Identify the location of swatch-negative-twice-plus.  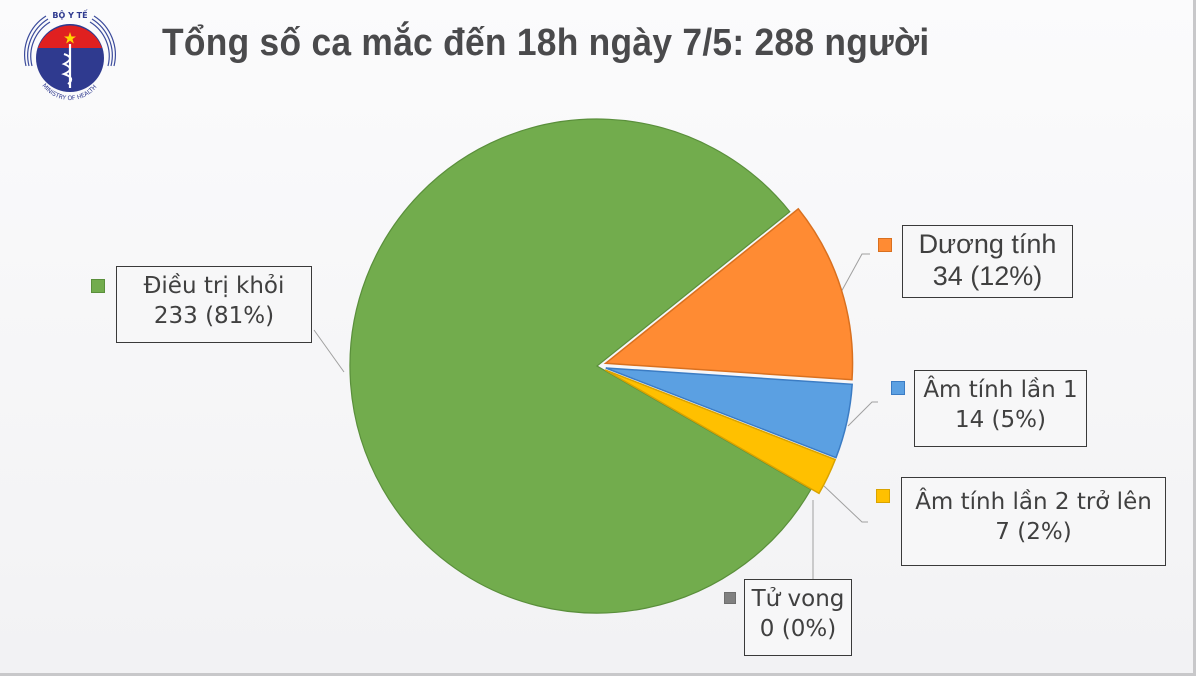
(883, 496).